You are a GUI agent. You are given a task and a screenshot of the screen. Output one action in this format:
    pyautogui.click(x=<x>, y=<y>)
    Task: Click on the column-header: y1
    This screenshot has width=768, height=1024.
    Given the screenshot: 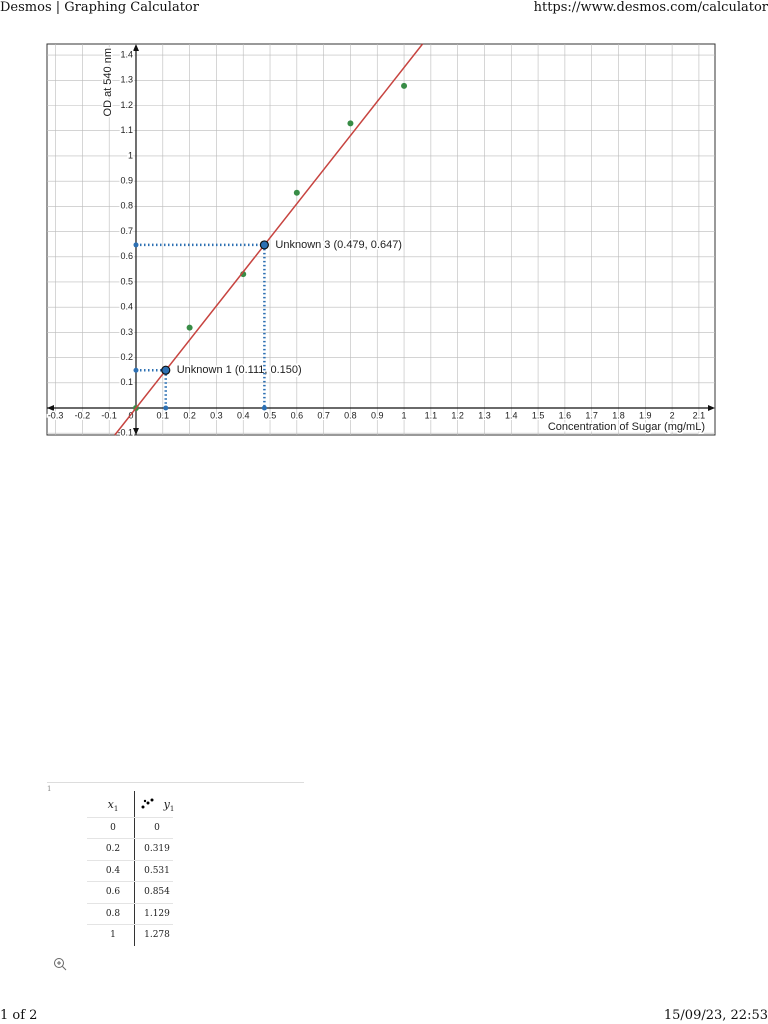 What is the action you would take?
    pyautogui.click(x=169, y=805)
    